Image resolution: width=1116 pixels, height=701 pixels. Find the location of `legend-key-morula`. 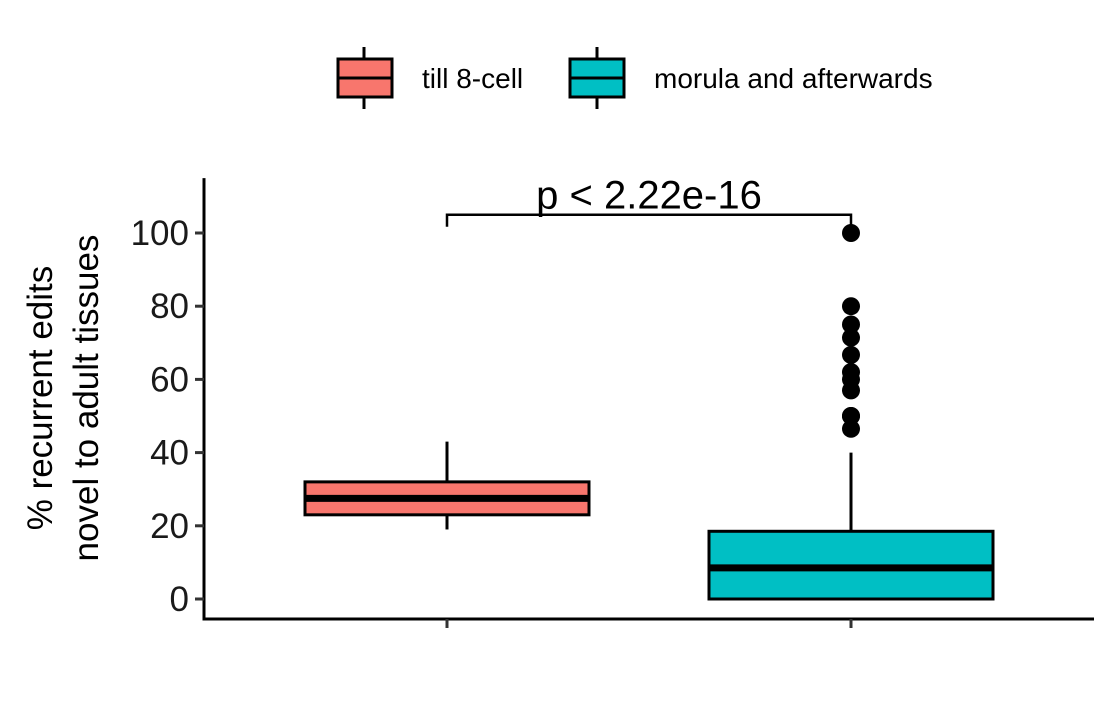

legend-key-morula is located at coordinates (597, 78).